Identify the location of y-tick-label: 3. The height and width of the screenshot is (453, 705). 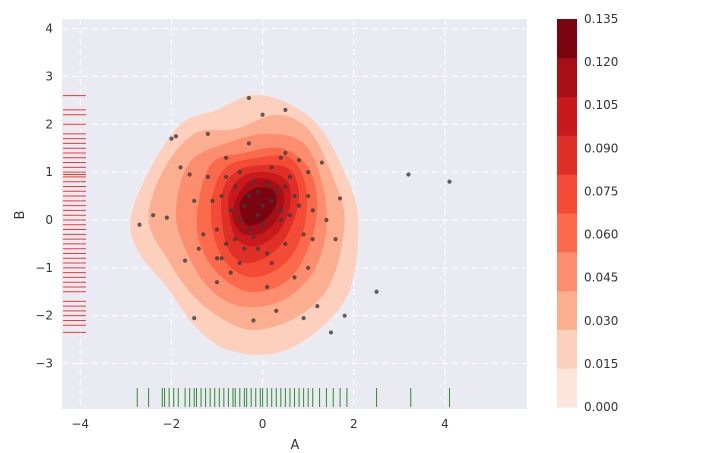
(49, 76).